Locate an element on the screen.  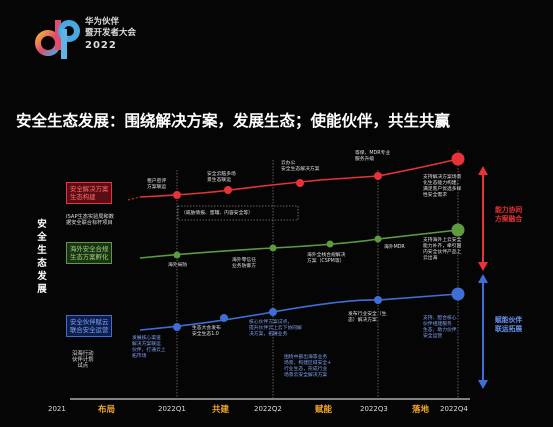
logo-year: 2022 is located at coordinates (101, 45).